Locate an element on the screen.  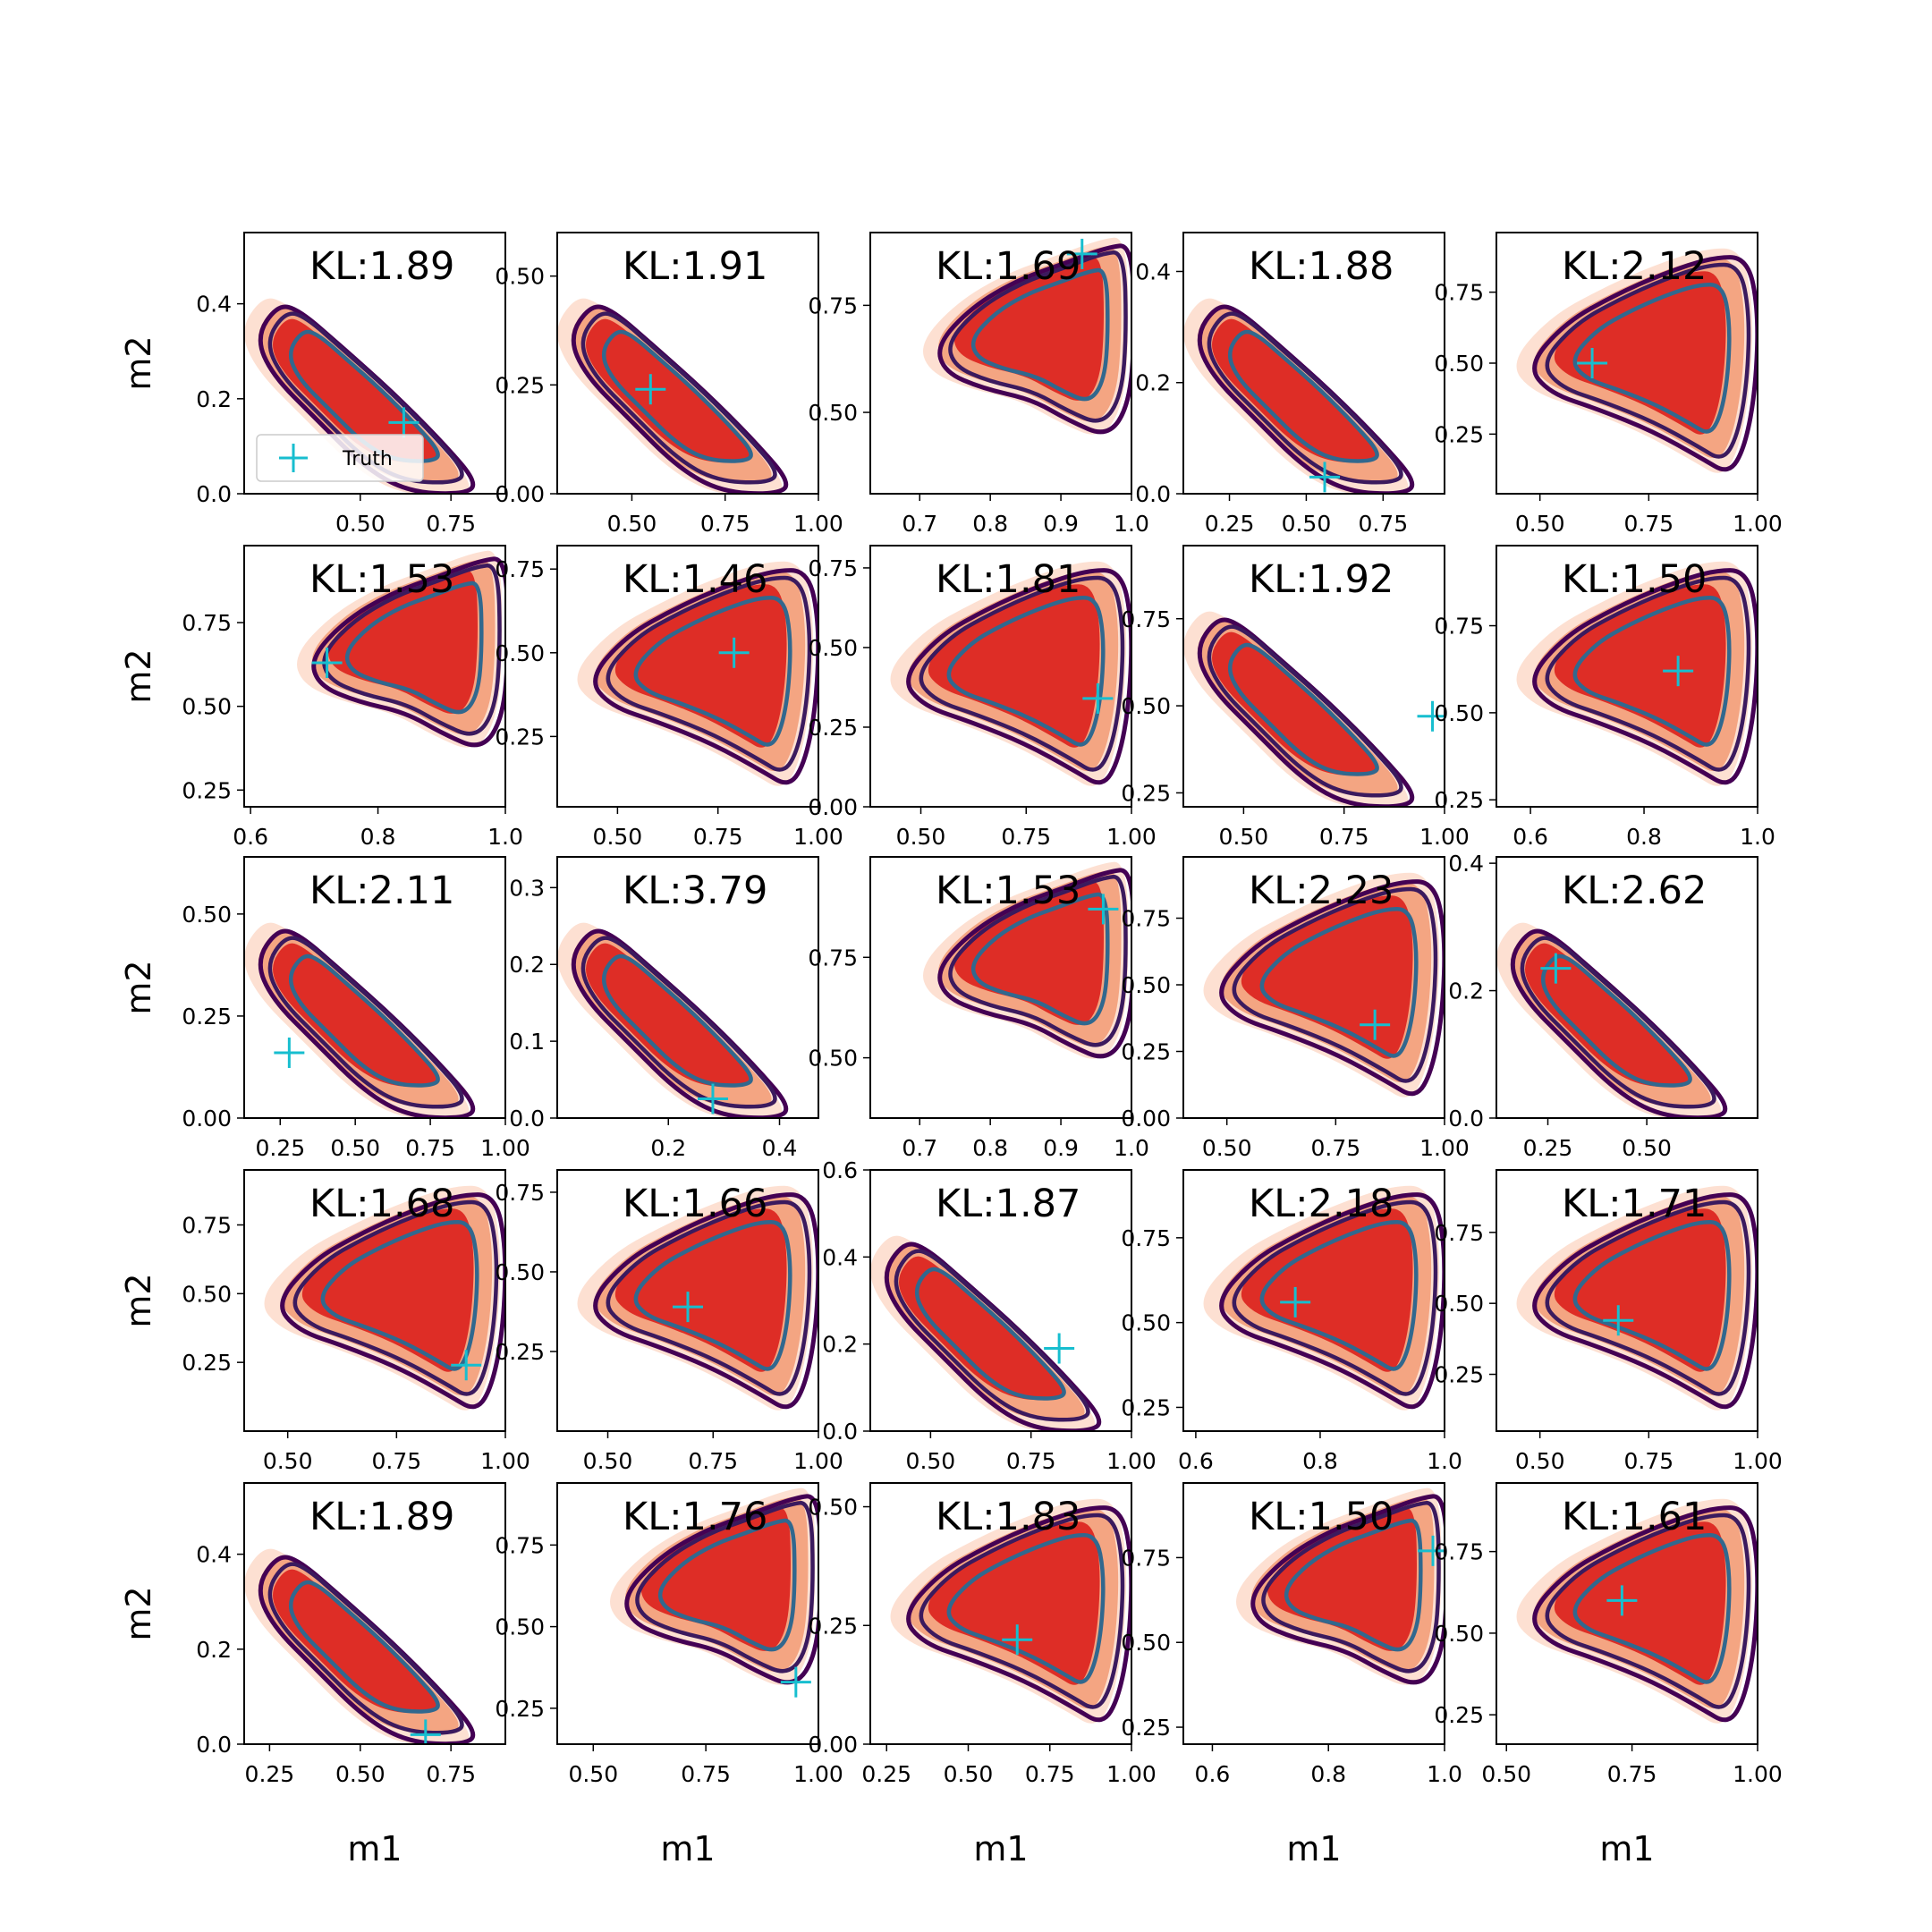
panel-3-2: 0.2 0.4 0.0 0.1 0.2 0.3 KL:3.79 is located at coordinates (664, 1008).